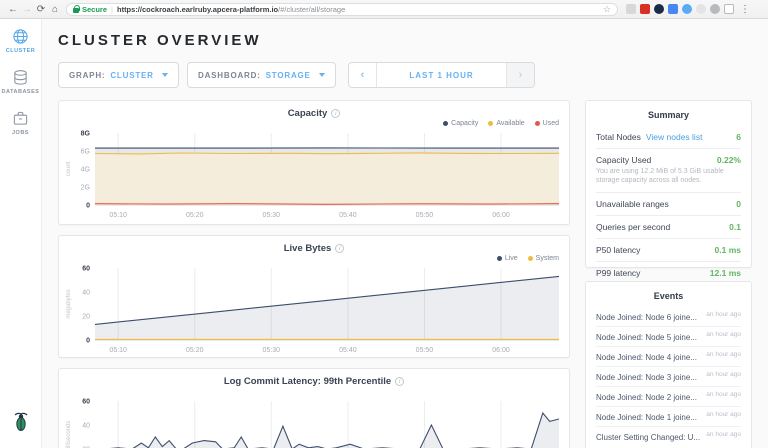 Image resolution: width=768 pixels, height=448 pixels. I want to click on summary-value: 0.1 ms, so click(727, 249).